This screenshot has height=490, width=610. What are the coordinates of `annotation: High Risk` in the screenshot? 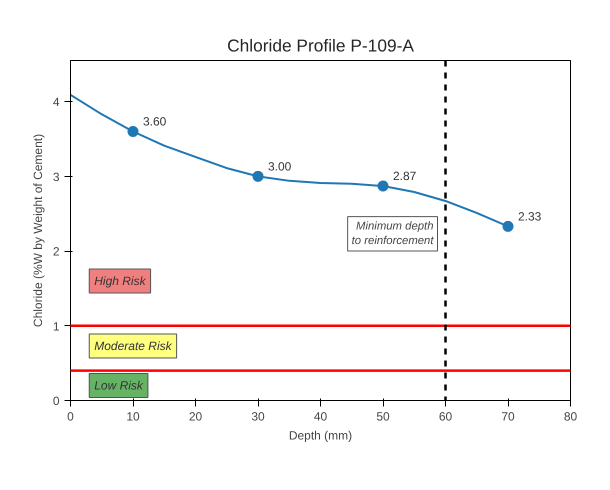 It's located at (120, 281).